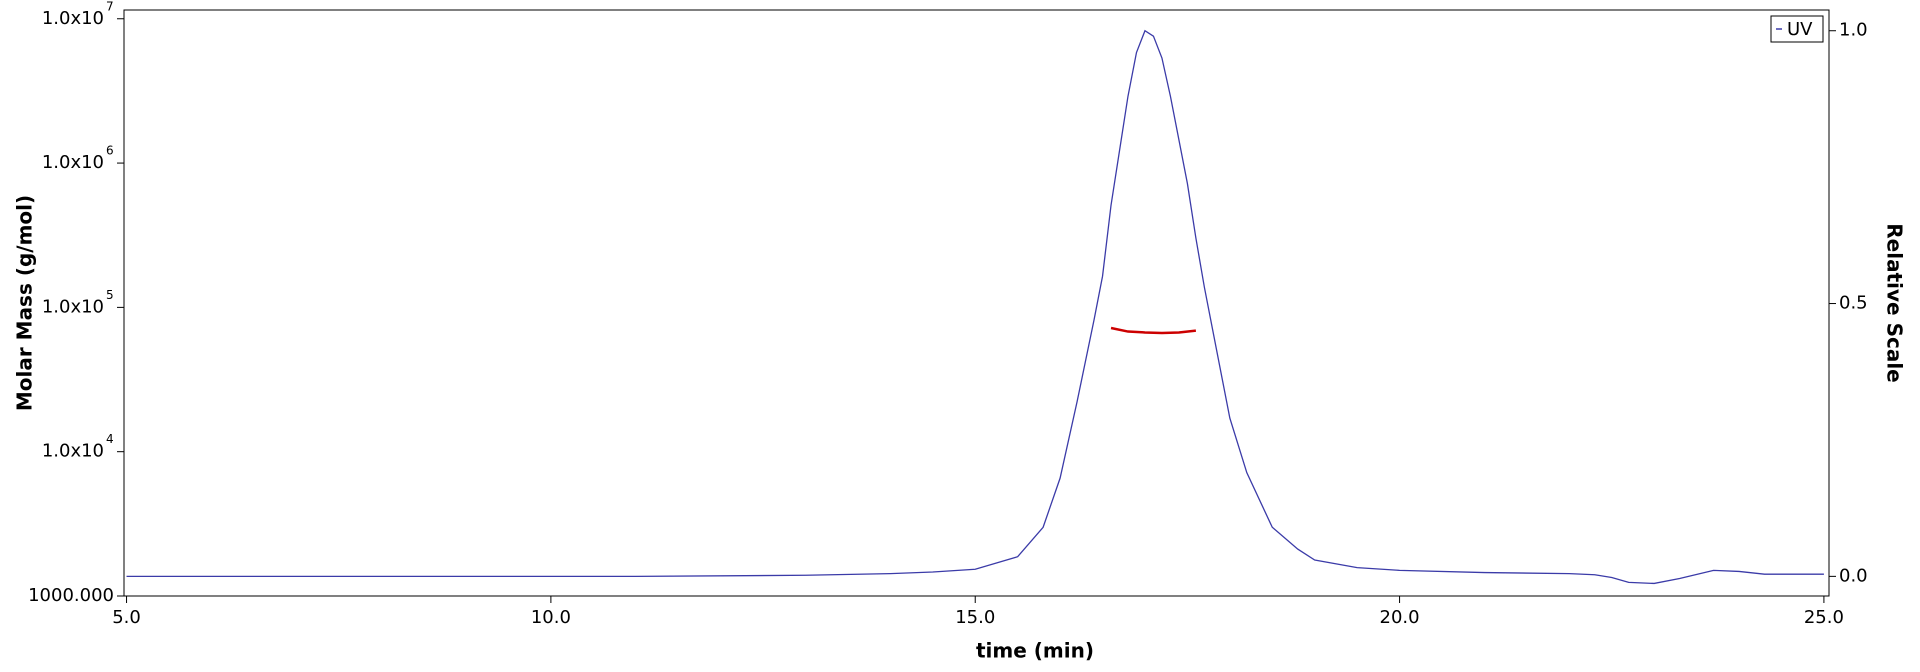  Describe the element at coordinates (25, 303) in the screenshot. I see `y-axis-title: Molar Mass (g/mol)` at that location.